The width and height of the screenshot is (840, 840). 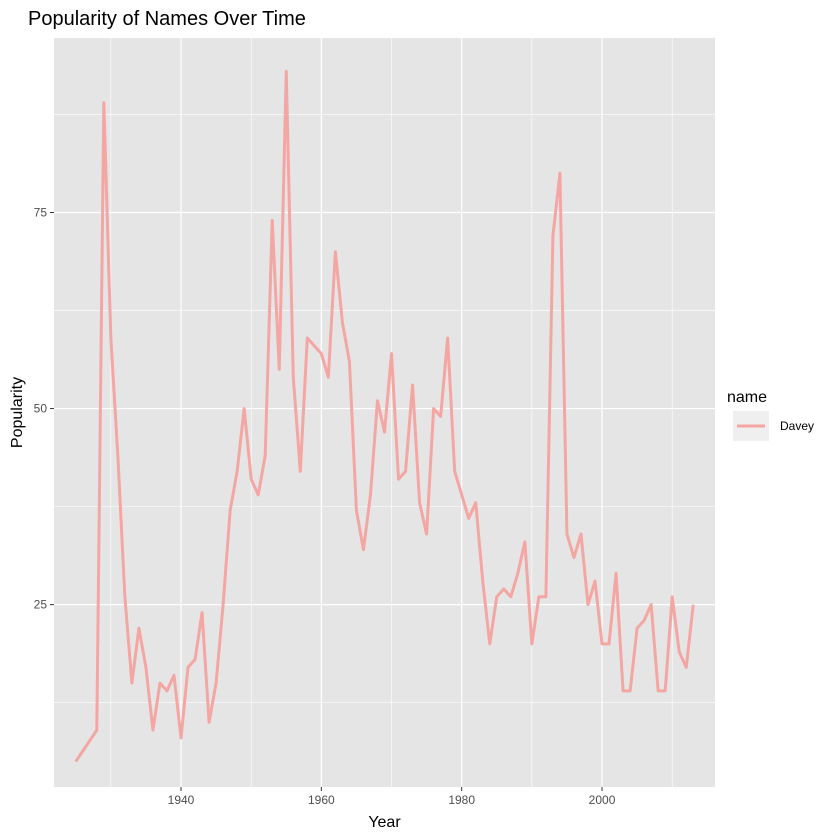 I want to click on legend: name Davey, so click(x=770, y=415).